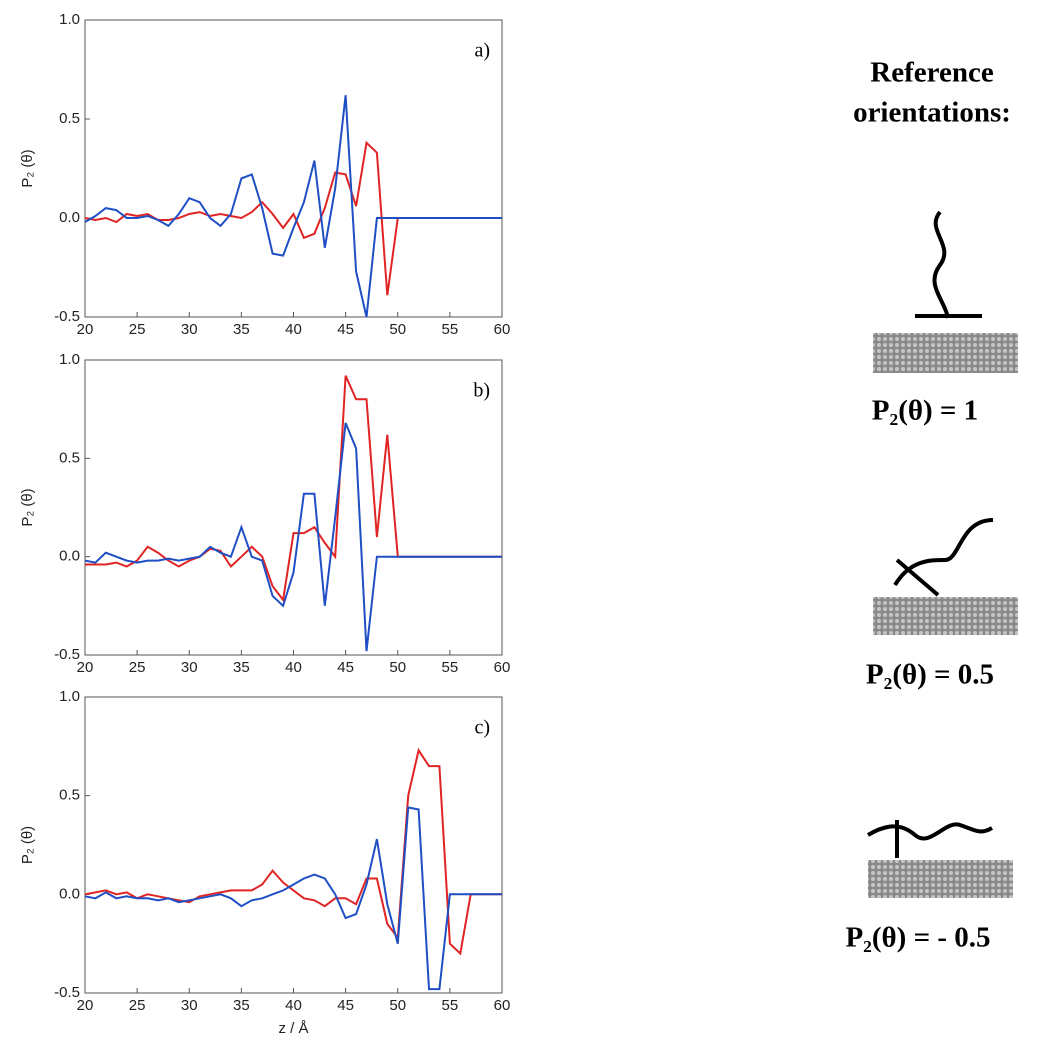 This screenshot has width=1048, height=1053. What do you see at coordinates (481, 391) in the screenshot?
I see `panel-label: b)` at bounding box center [481, 391].